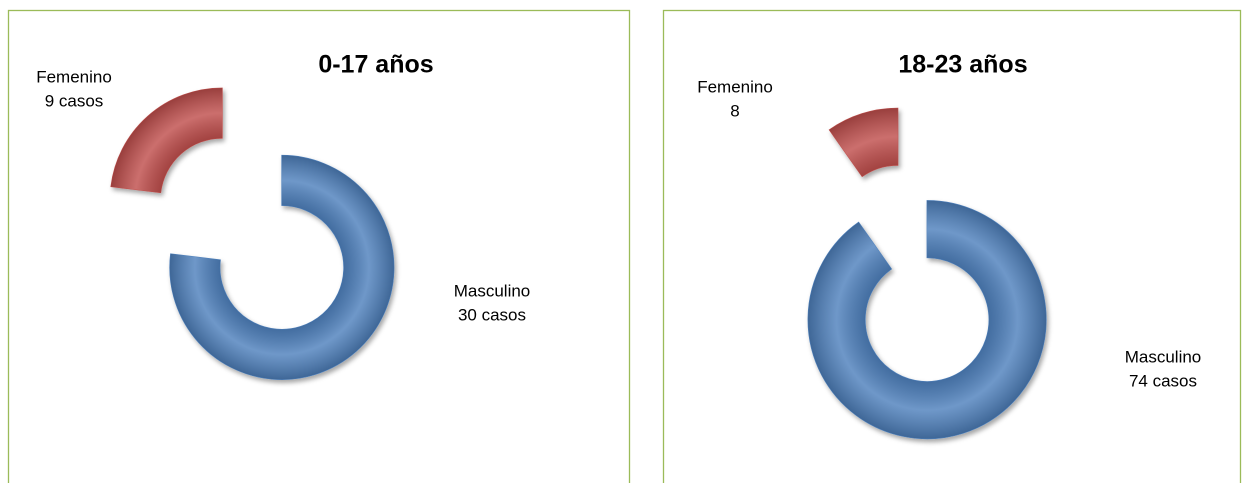 The width and height of the screenshot is (1243, 483). Describe the element at coordinates (492, 314) in the screenshot. I see `value-label: 30 casos` at that location.